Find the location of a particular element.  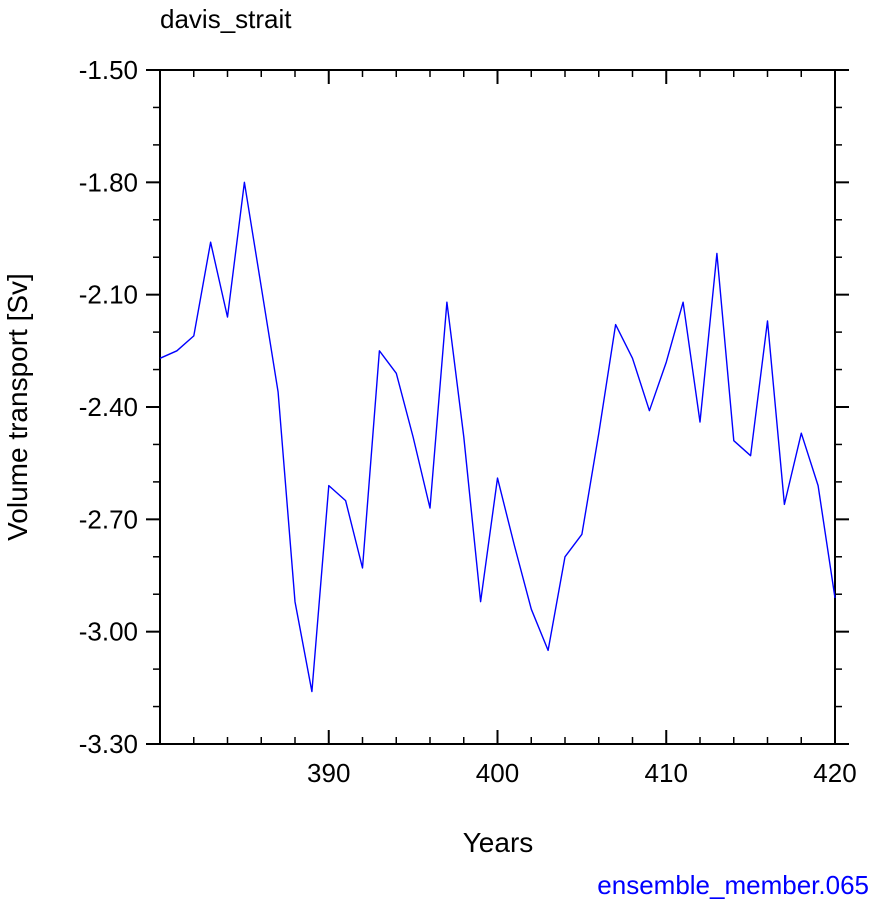

x-tick-label: 420 is located at coordinates (834, 773).